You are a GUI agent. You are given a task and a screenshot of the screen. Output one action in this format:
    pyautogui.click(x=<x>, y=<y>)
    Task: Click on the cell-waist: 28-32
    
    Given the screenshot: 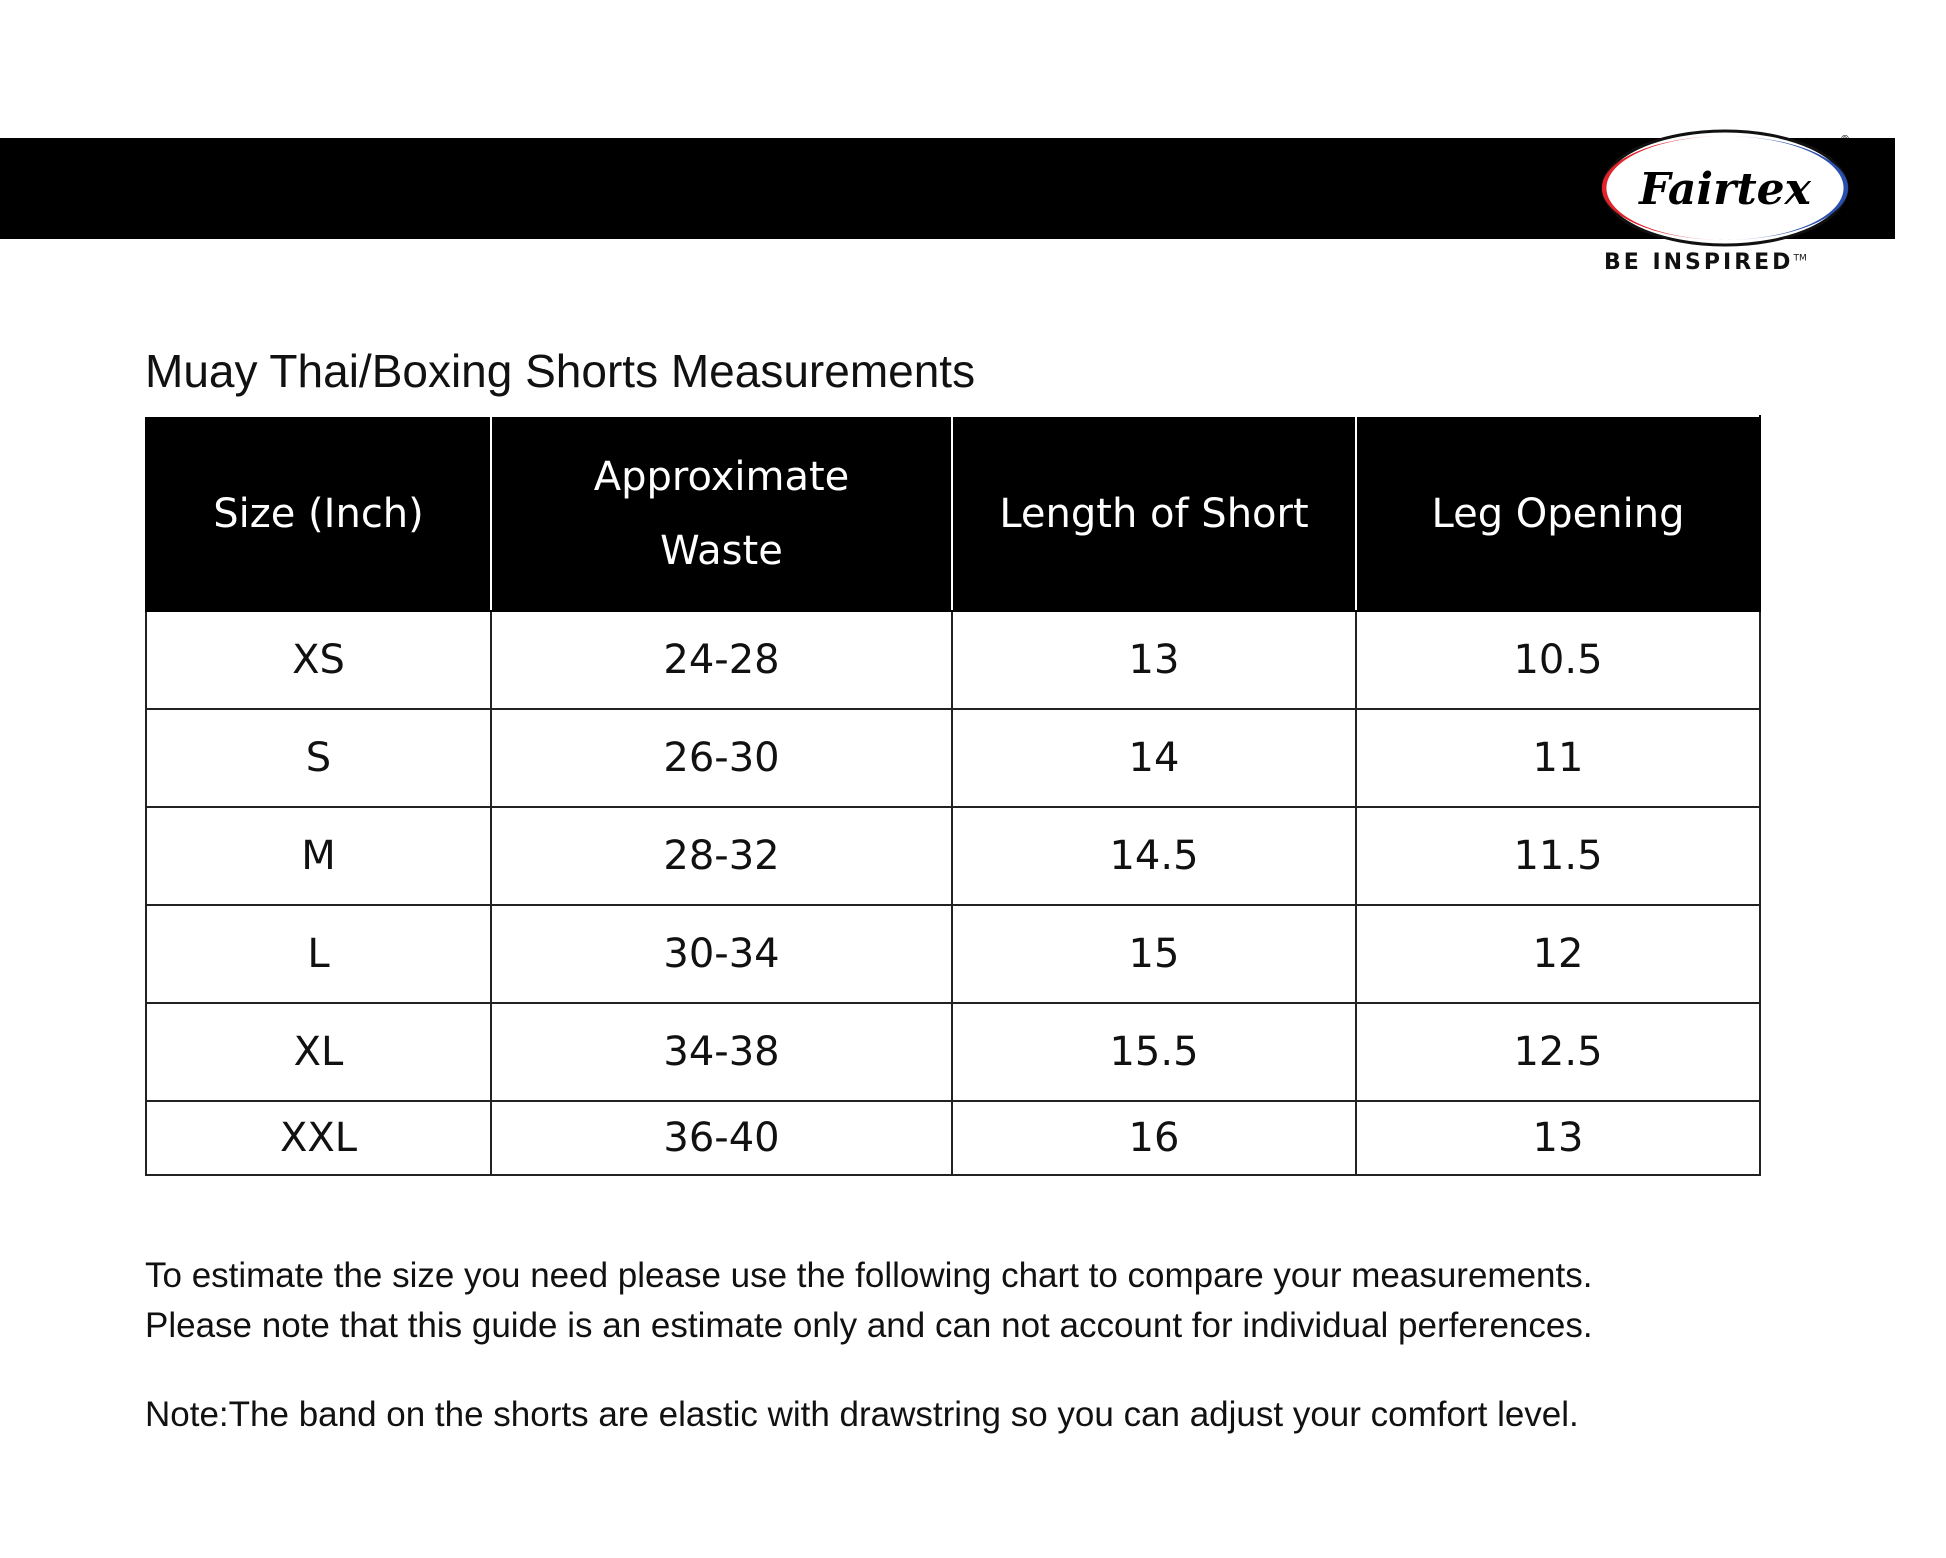 What is the action you would take?
    pyautogui.click(x=721, y=856)
    